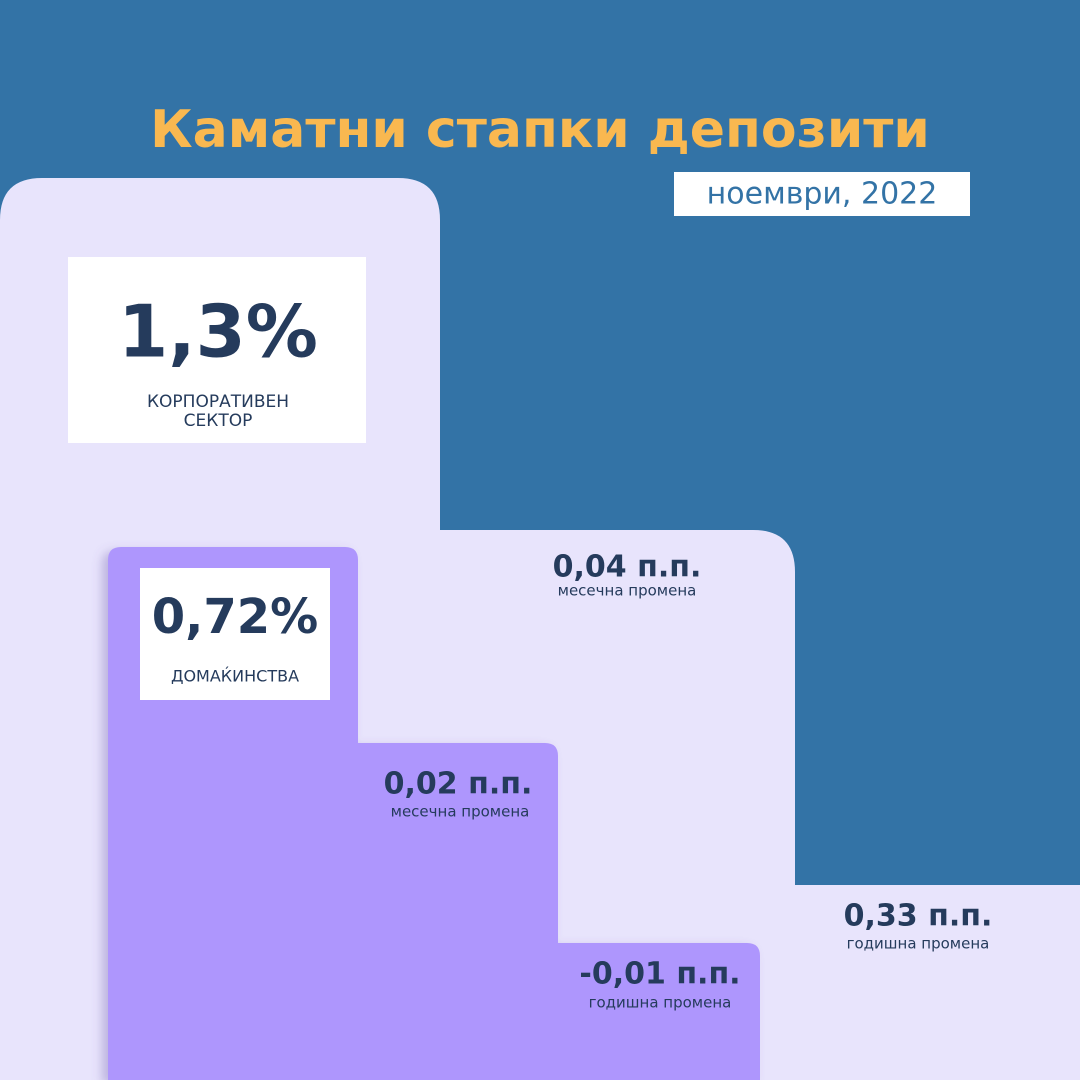 This screenshot has height=1080, width=1080. What do you see at coordinates (627, 567) in the screenshot?
I see `change-value: 0,04 п.п.` at bounding box center [627, 567].